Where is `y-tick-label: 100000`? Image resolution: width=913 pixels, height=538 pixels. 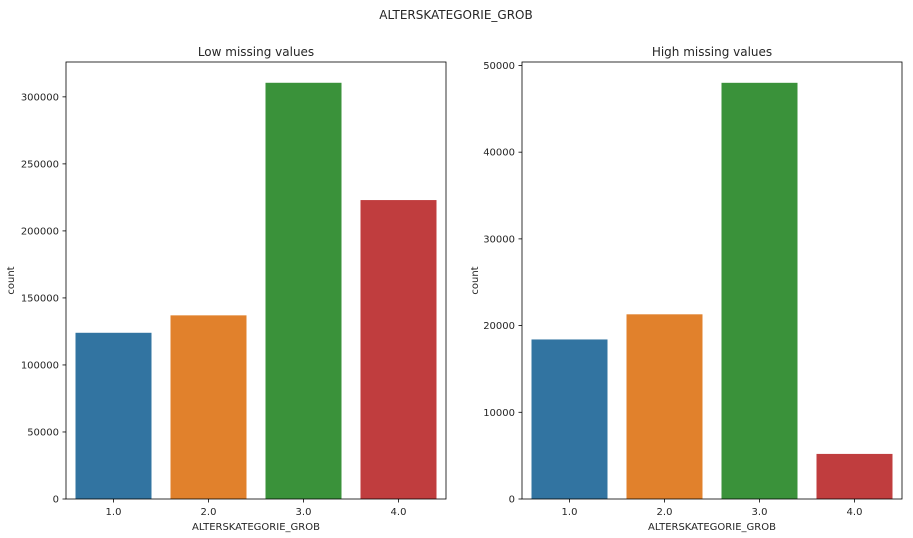
y-tick-label: 100000 is located at coordinates (40, 365).